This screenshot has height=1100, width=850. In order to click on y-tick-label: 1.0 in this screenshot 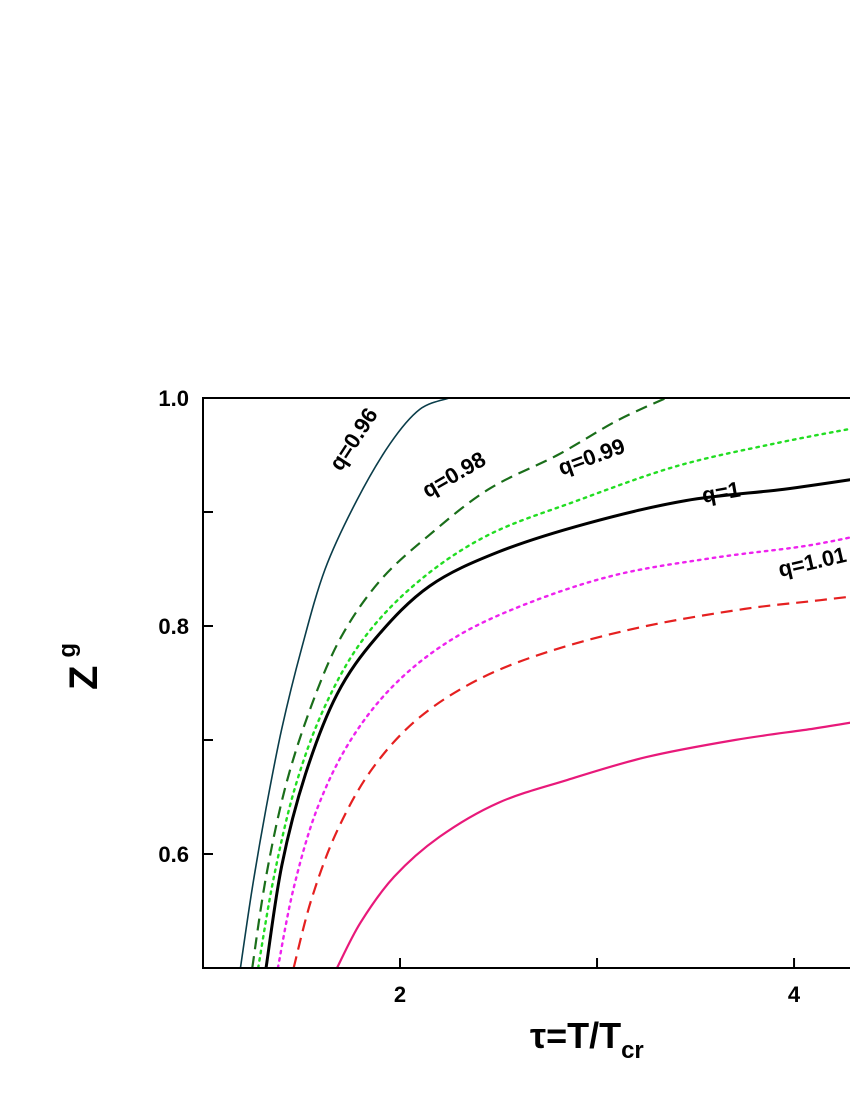, I will do `click(173, 398)`.